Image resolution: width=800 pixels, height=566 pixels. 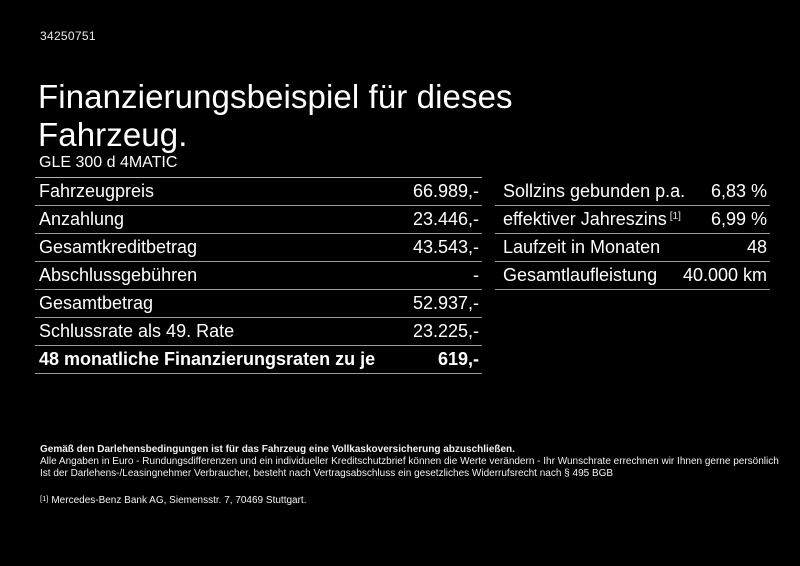 I want to click on table-row: Gesamtkreditbetrag 43.543,-, so click(x=258, y=248).